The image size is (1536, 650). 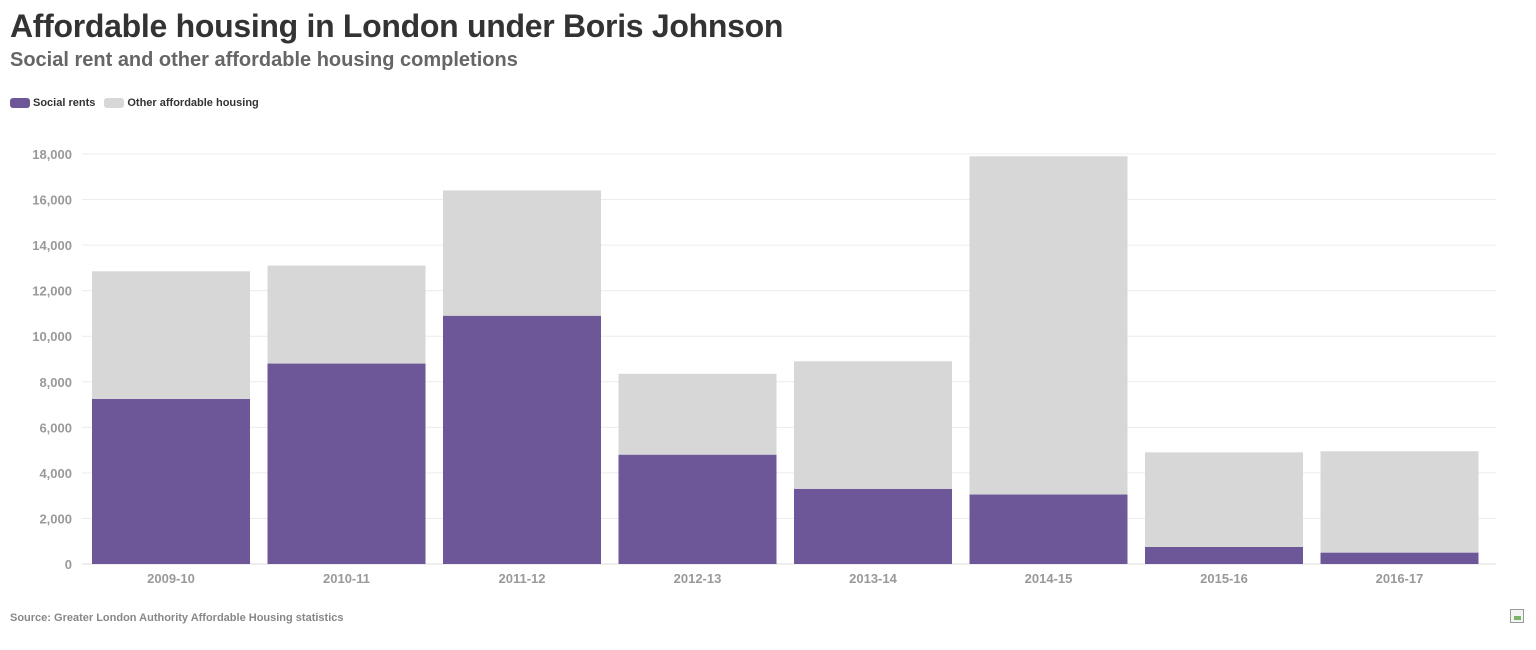 What do you see at coordinates (522, 578) in the screenshot?
I see `x-tick-label: 2011-12` at bounding box center [522, 578].